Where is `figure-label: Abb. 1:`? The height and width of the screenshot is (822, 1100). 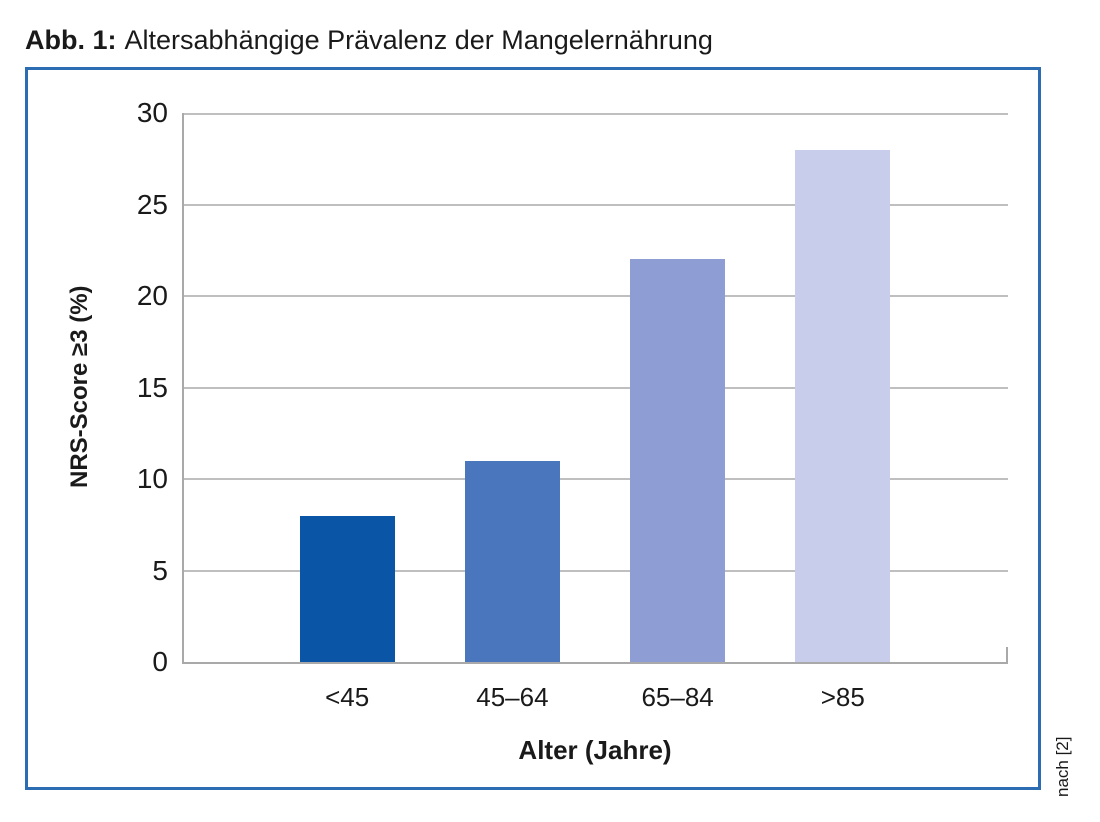
figure-label: Abb. 1: is located at coordinates (71, 40).